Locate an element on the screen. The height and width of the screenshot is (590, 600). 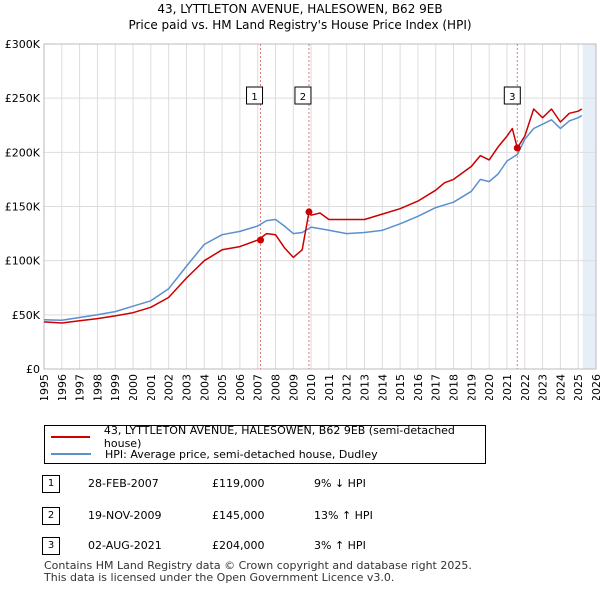
x-tick-label: 2022 is located at coordinates (525, 387).